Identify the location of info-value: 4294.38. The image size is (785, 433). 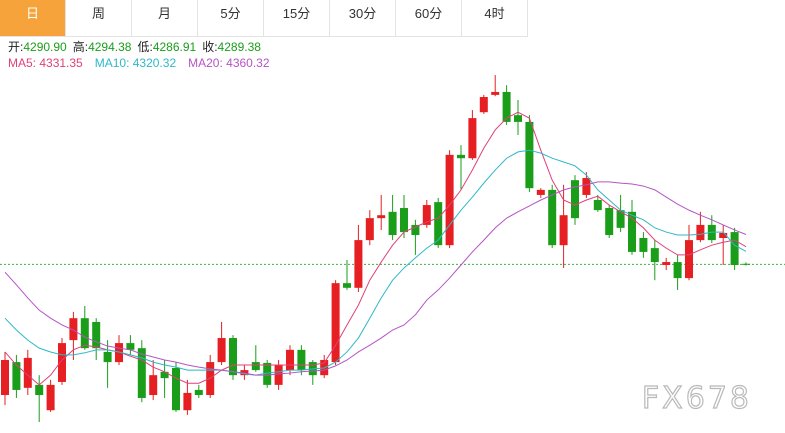
(110, 47).